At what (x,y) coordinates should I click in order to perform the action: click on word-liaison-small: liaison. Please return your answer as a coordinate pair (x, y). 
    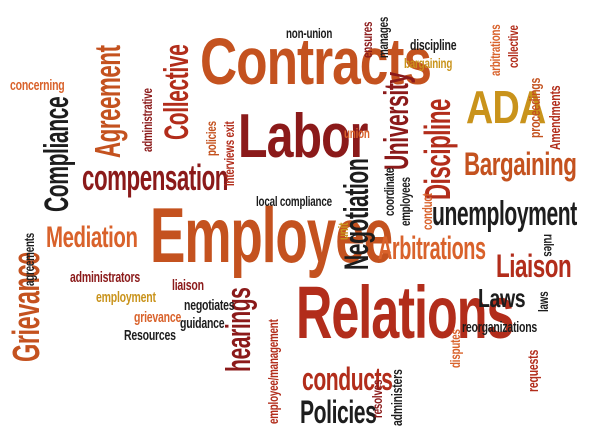
    Looking at the image, I should click on (188, 285).